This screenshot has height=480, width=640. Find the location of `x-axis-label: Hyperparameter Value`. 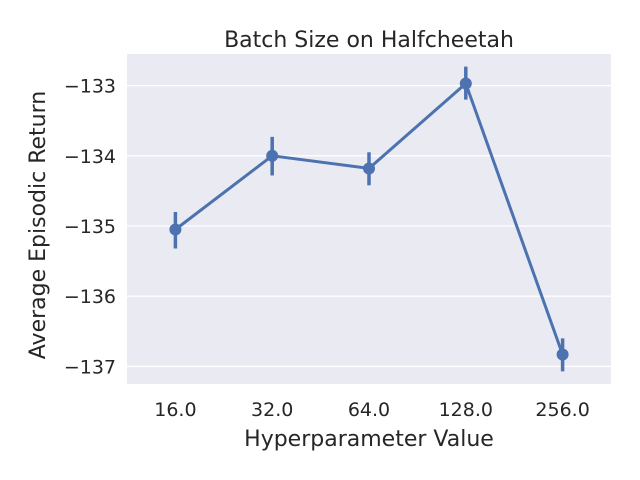

x-axis-label: Hyperparameter Value is located at coordinates (369, 439).